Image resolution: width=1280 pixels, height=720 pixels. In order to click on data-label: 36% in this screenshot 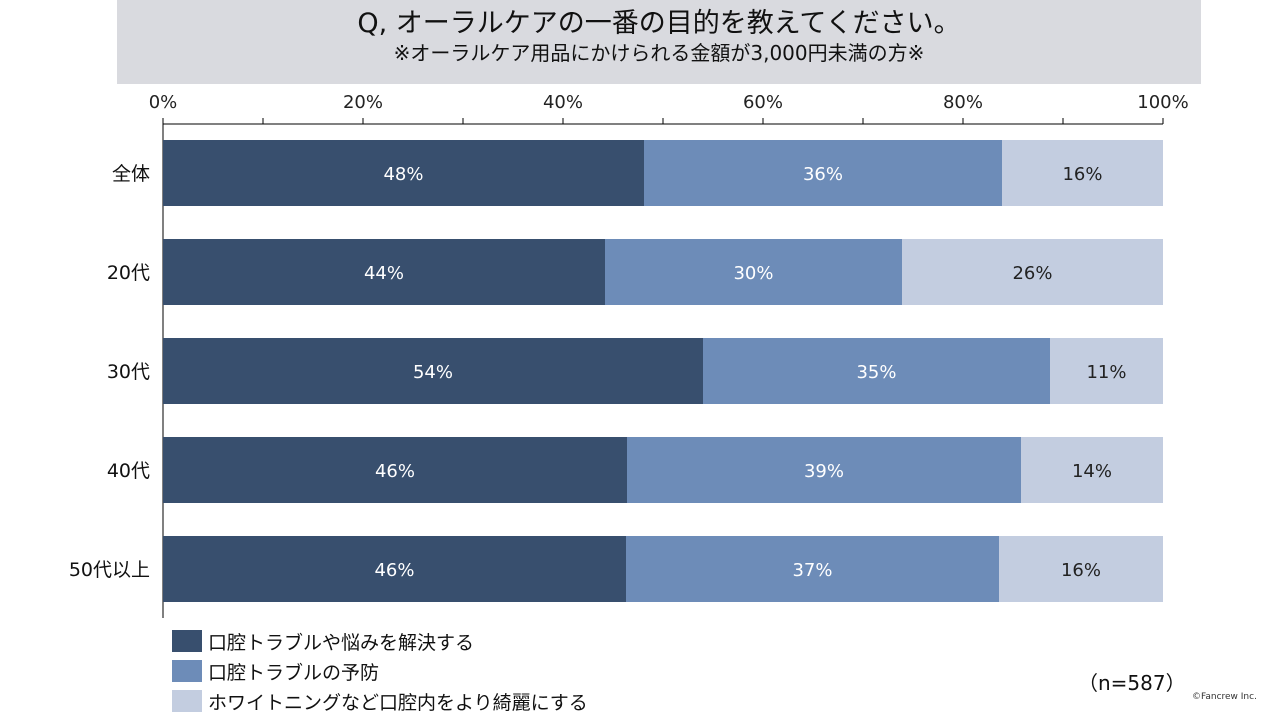, I will do `click(823, 174)`.